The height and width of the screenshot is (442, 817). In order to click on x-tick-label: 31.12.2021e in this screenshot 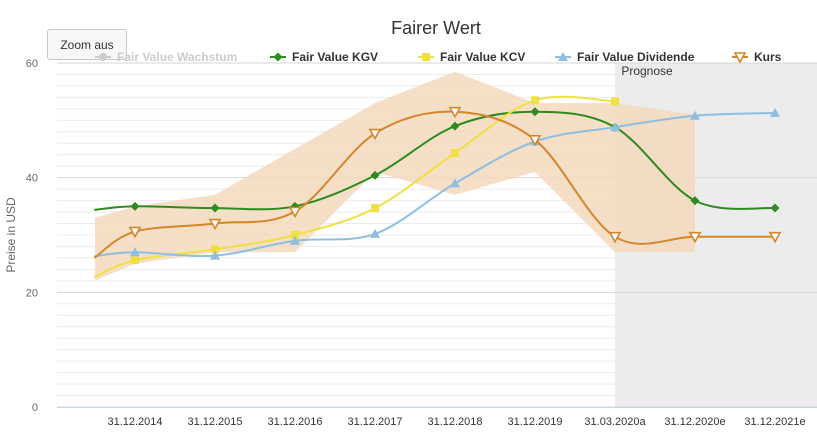, I will do `click(774, 422)`.